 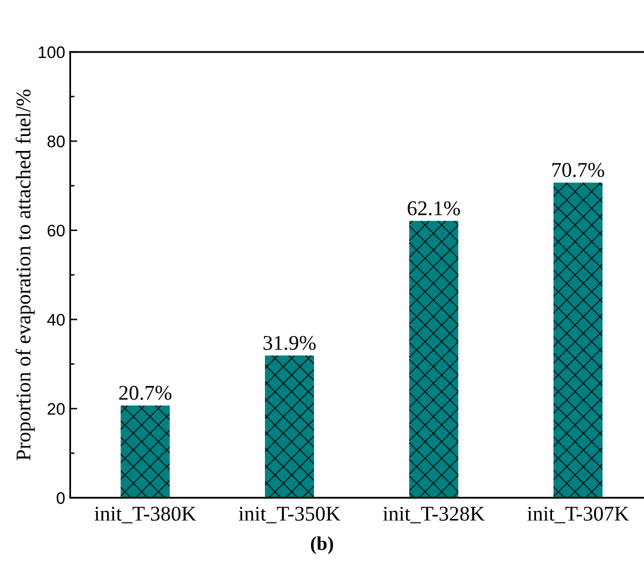 What do you see at coordinates (51, 52) in the screenshot?
I see `y-tick-label: 100` at bounding box center [51, 52].